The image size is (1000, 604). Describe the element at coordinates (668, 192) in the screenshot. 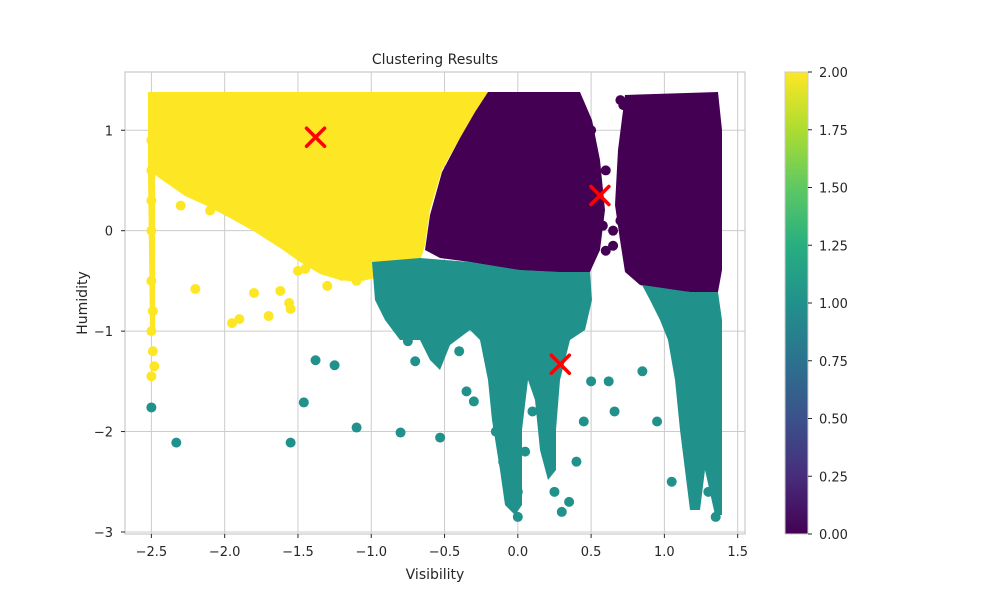

I see `cluster-0-region-right` at that location.